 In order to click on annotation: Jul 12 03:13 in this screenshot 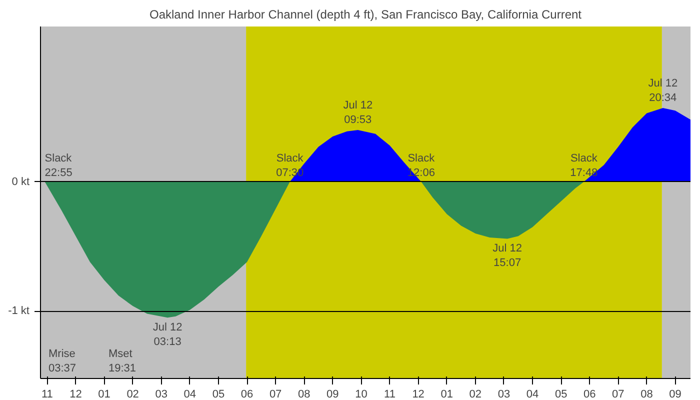, I will do `click(167, 335)`.